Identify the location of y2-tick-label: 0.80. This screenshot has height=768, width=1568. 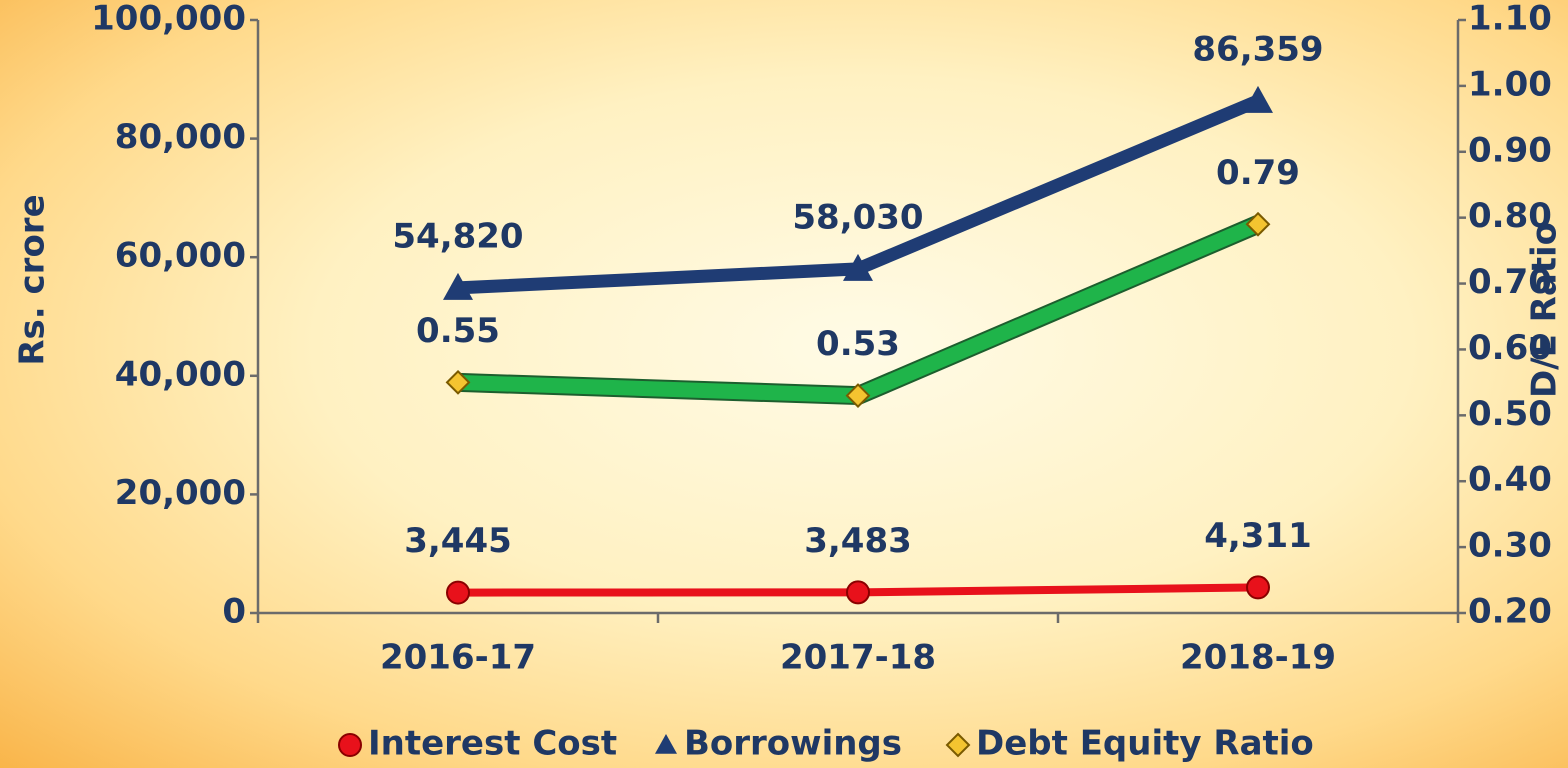
(1510, 216).